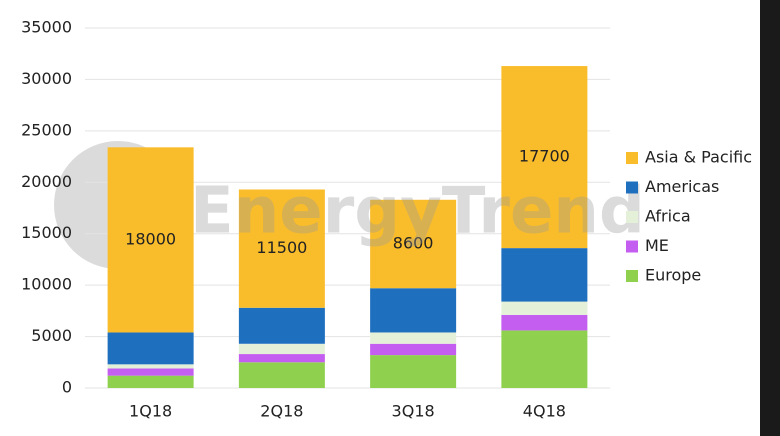 This screenshot has width=780, height=436. I want to click on y-tick-label: 20000, so click(46, 181).